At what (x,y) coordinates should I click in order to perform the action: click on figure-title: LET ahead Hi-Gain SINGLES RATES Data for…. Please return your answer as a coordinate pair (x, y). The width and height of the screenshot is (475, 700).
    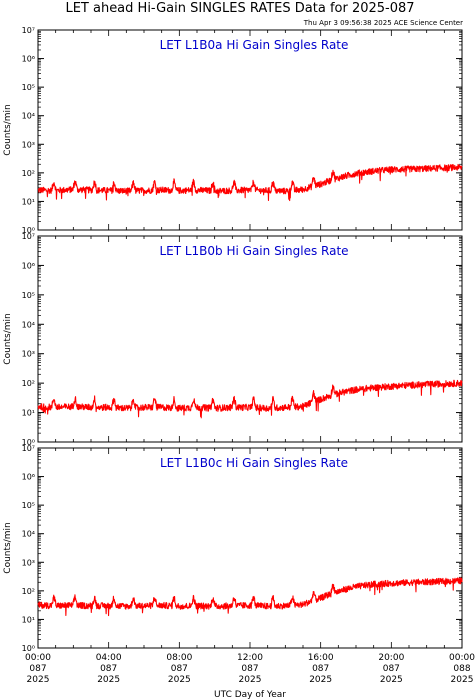
    Looking at the image, I should click on (239, 8).